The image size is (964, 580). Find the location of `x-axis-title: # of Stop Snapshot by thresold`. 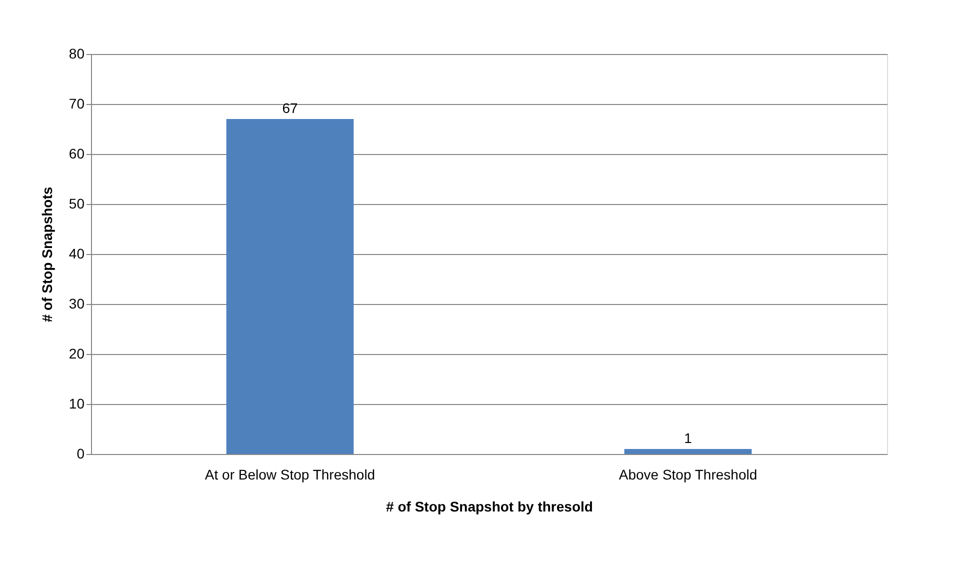

x-axis-title: # of Stop Snapshot by thresold is located at coordinates (489, 506).